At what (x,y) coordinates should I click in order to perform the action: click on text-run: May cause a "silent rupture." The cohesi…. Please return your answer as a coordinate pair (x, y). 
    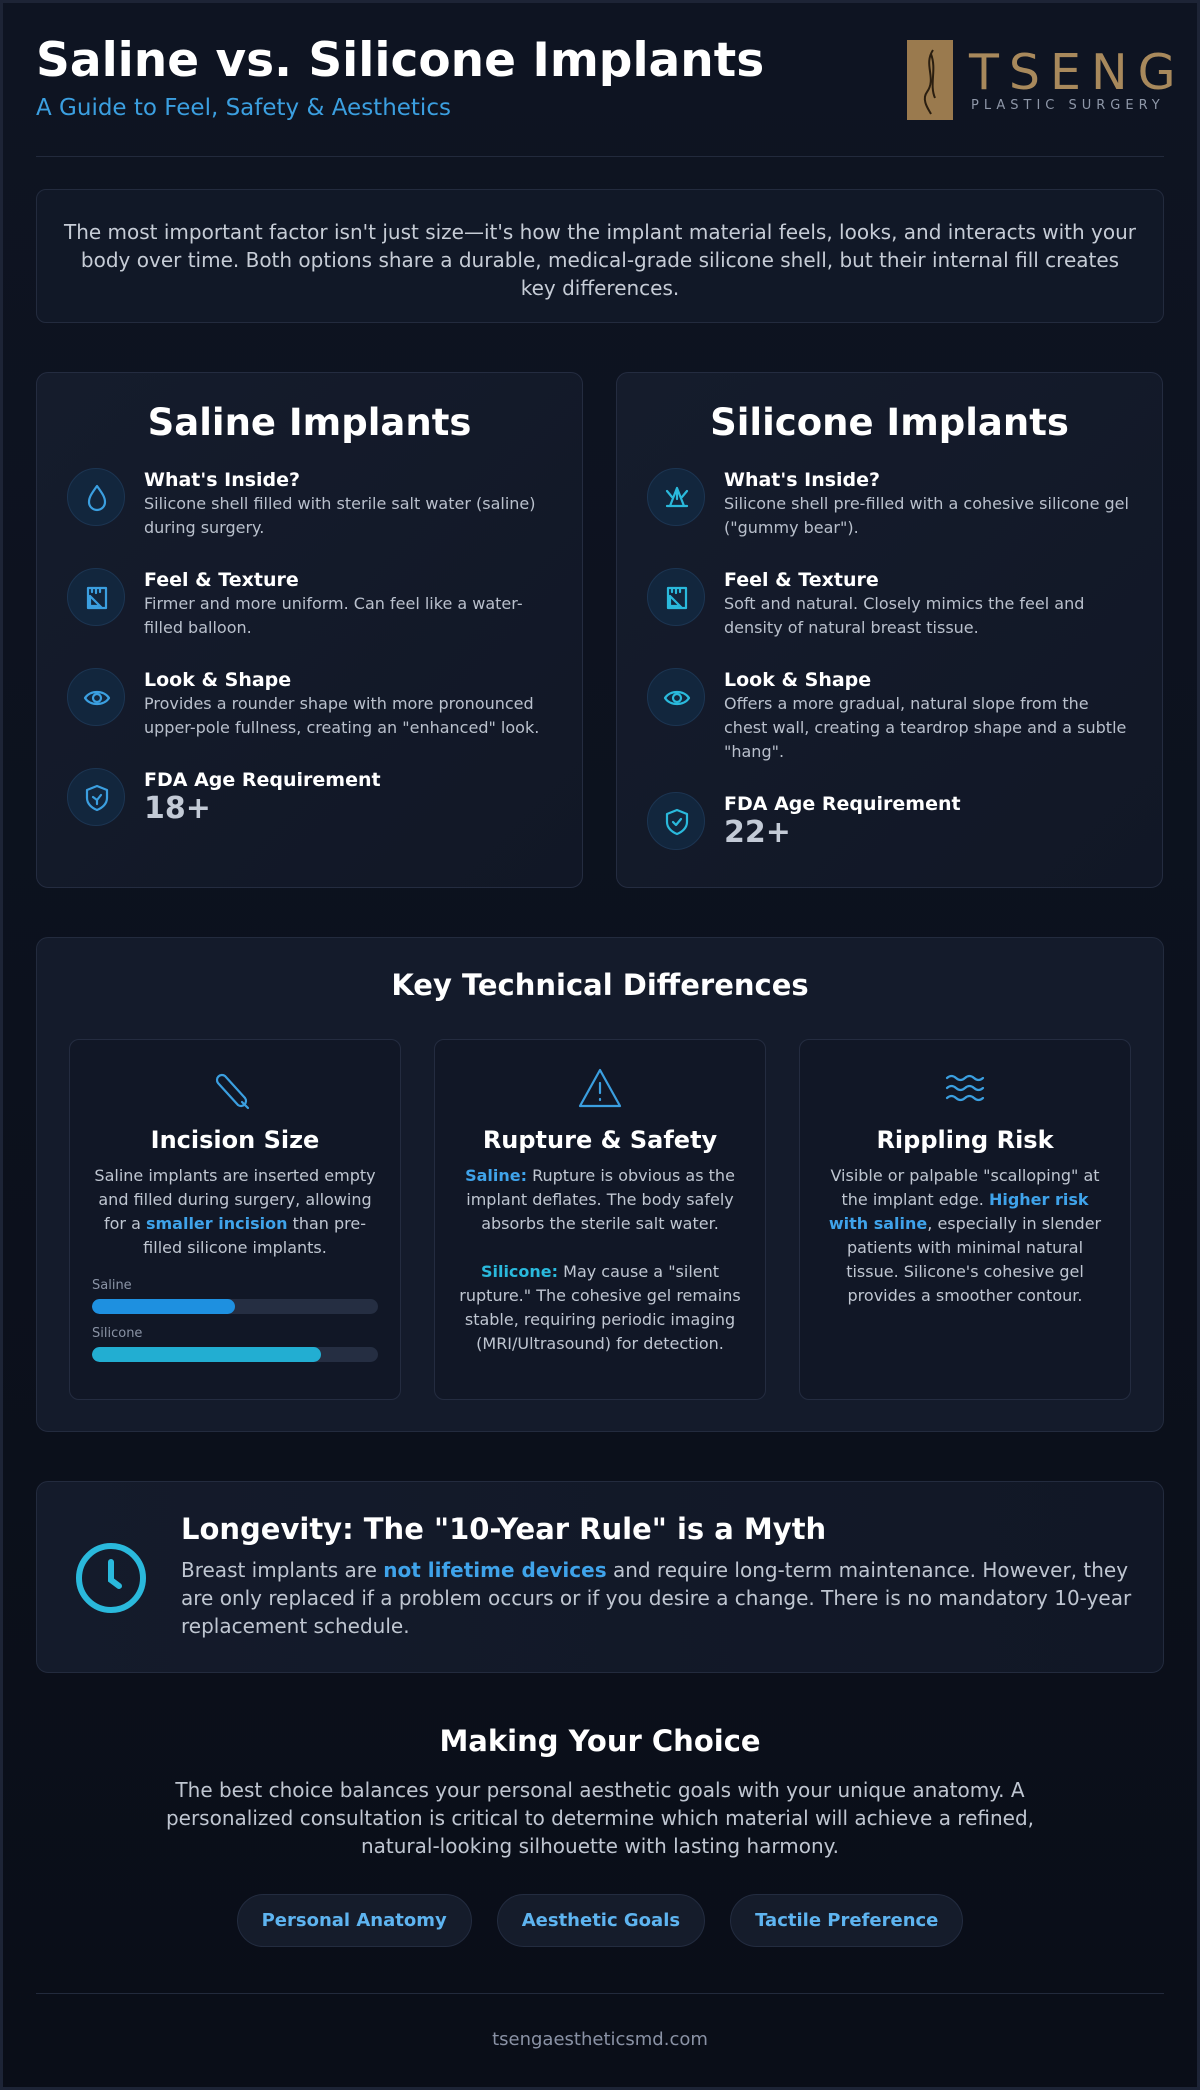
    Looking at the image, I should click on (600, 1307).